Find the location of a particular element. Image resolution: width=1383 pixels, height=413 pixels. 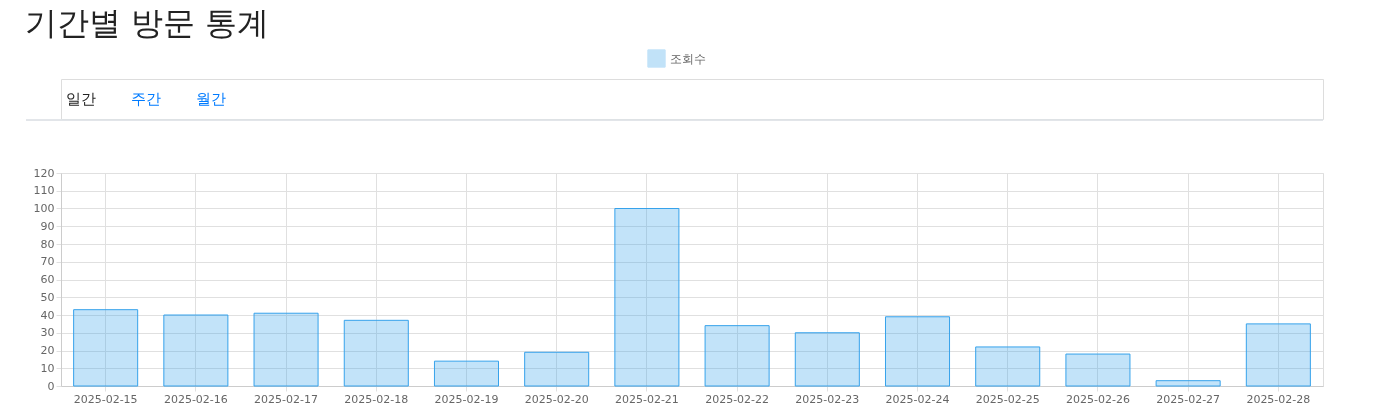

x-tick-label: 2025-02-15 is located at coordinates (105, 399).